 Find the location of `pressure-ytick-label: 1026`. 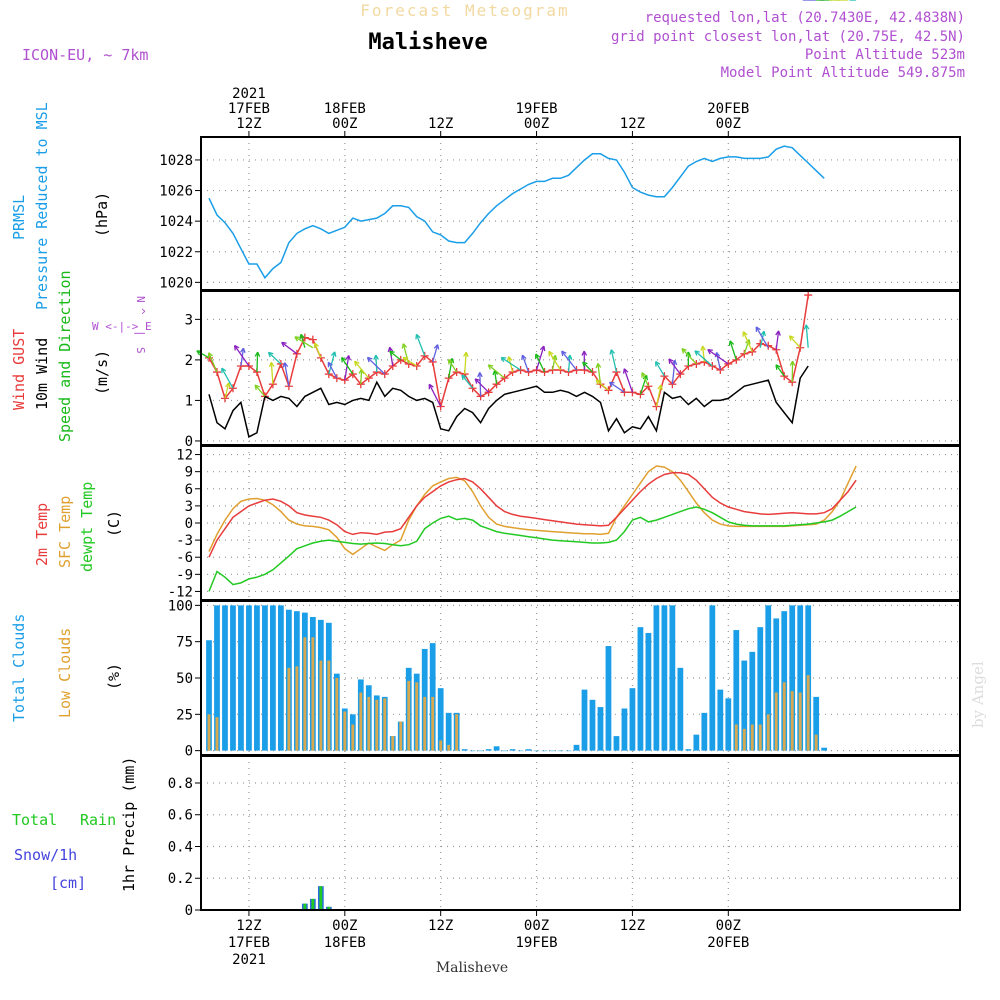

pressure-ytick-label: 1026 is located at coordinates (176, 192).